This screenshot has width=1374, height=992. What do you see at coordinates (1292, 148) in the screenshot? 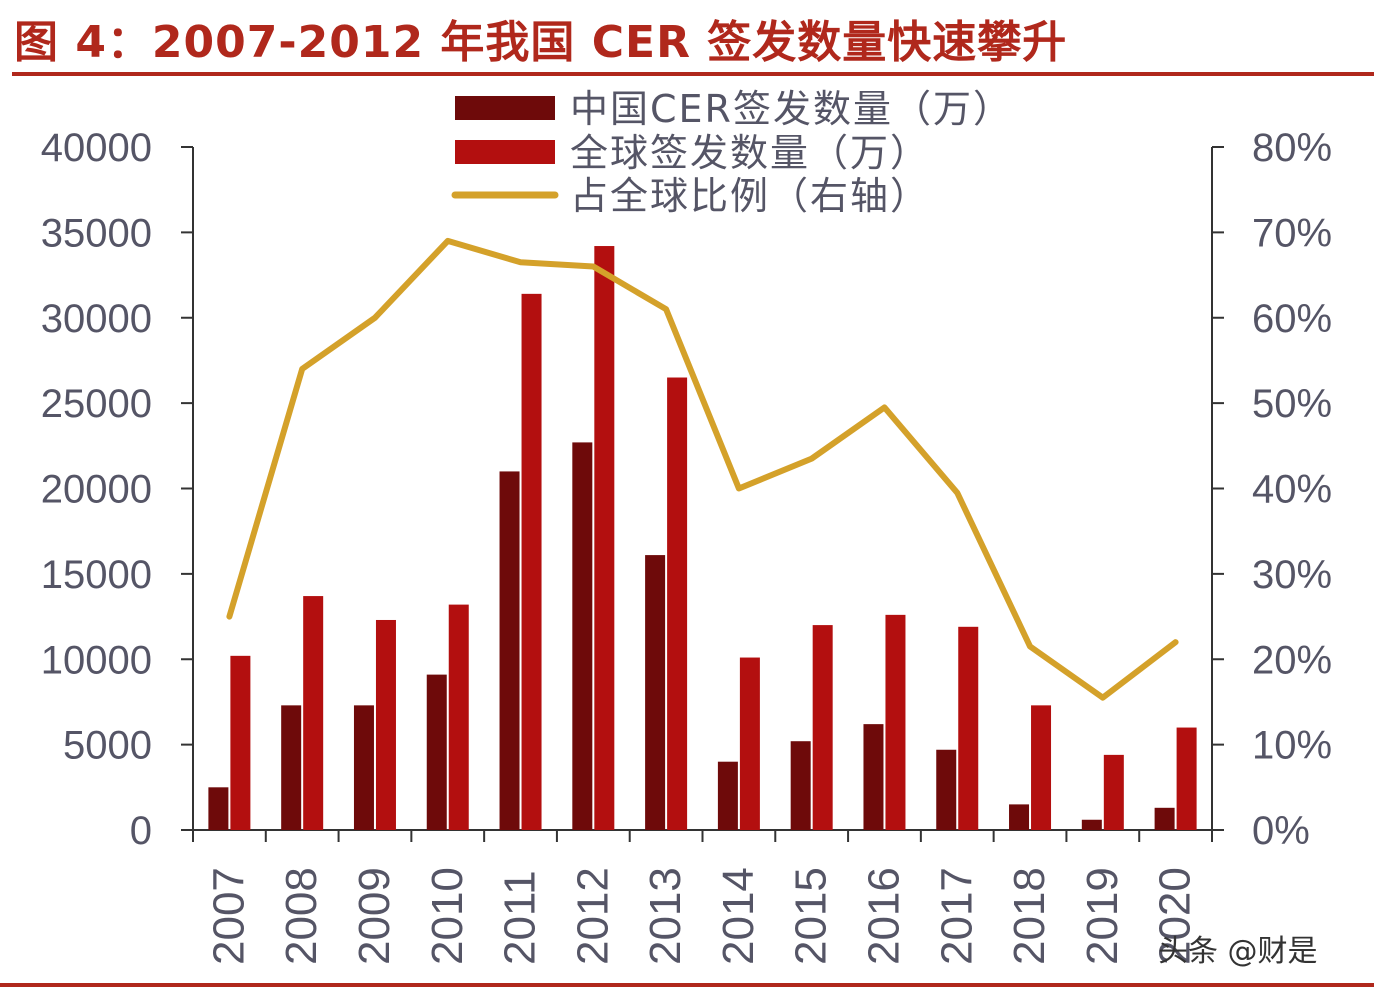
I see `right-axis-tick-label: 80%` at bounding box center [1292, 148].